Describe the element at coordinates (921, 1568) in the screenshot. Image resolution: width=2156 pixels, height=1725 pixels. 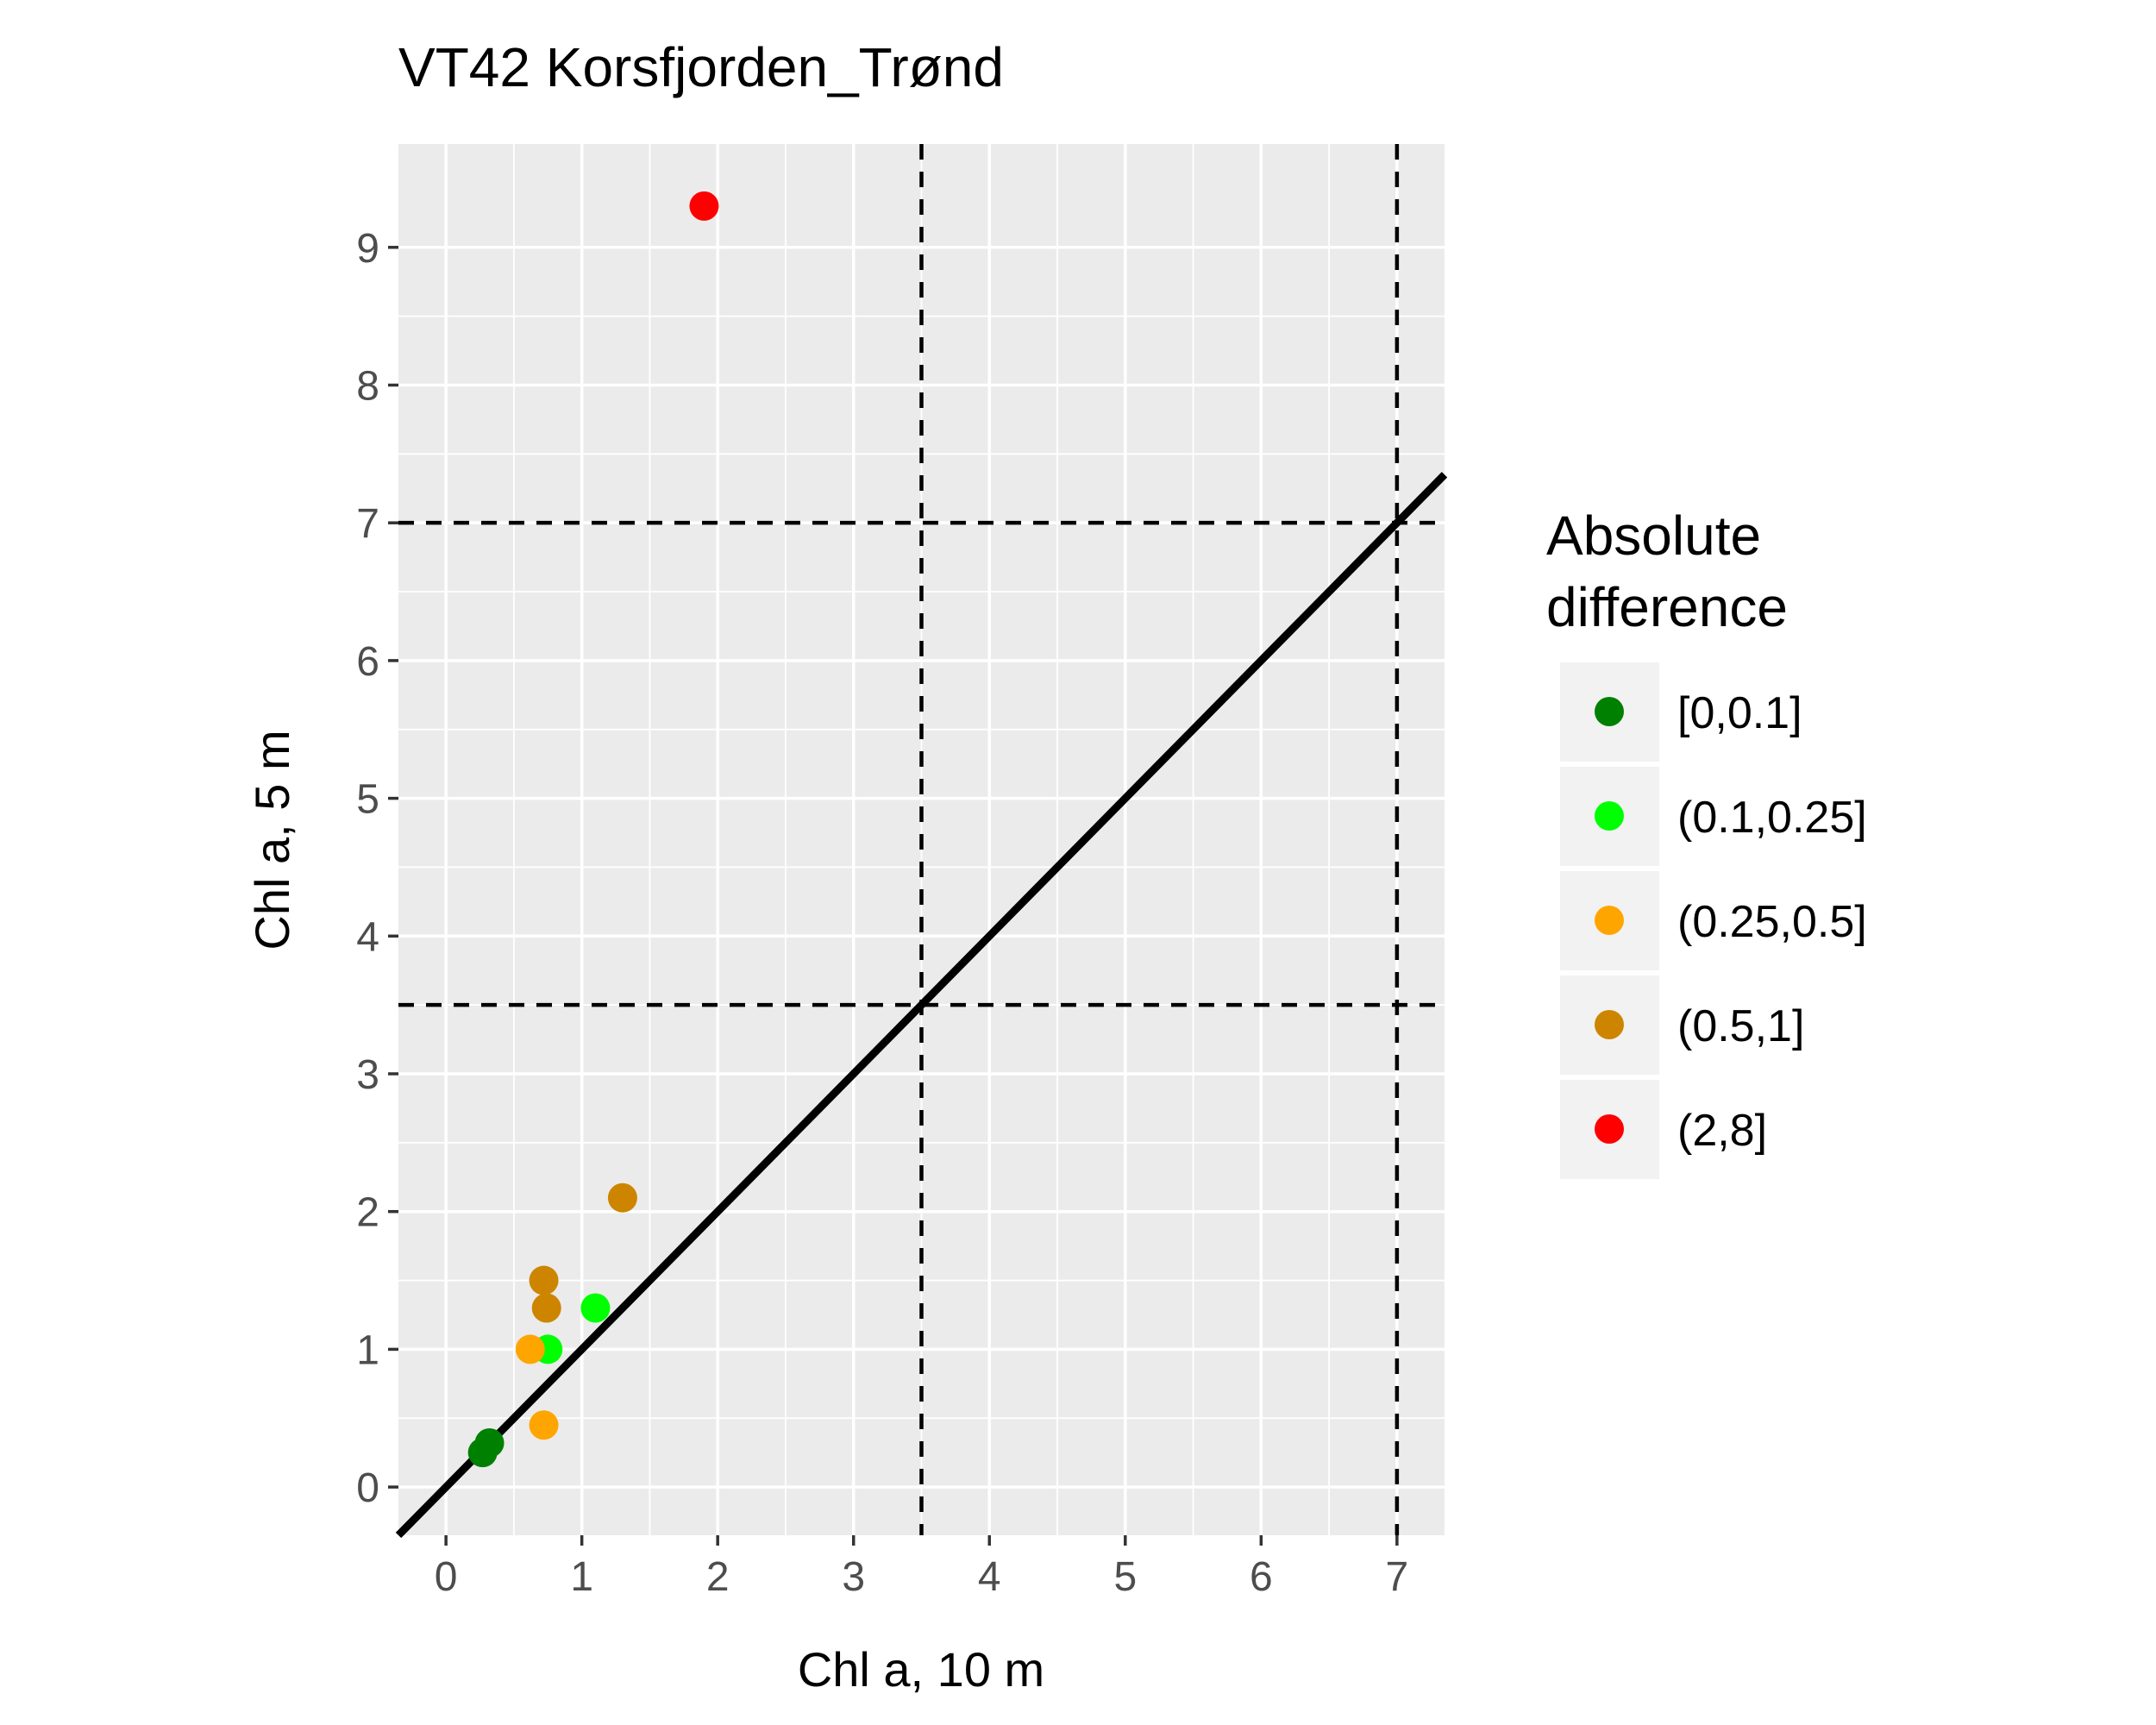
I see `x-axis: 0 1 2 3 4 5 6 7` at that location.